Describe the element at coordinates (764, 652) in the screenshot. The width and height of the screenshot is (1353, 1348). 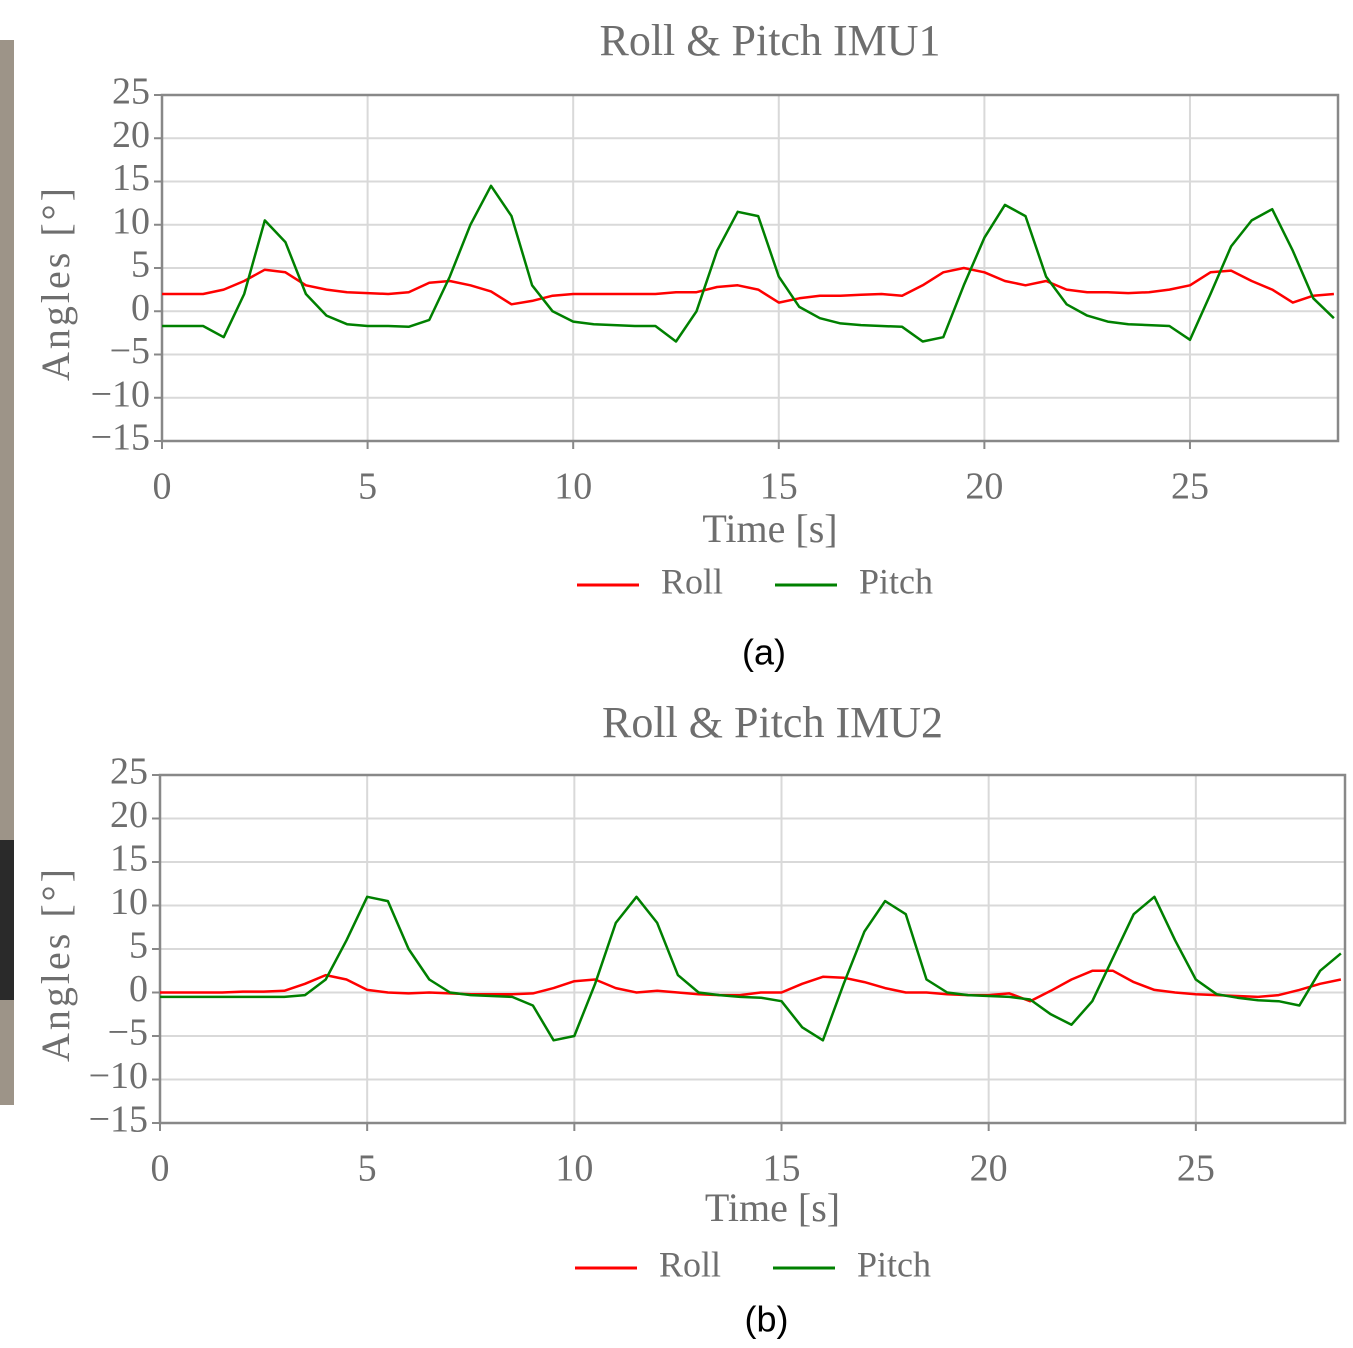
I see `caption: (a)` at that location.